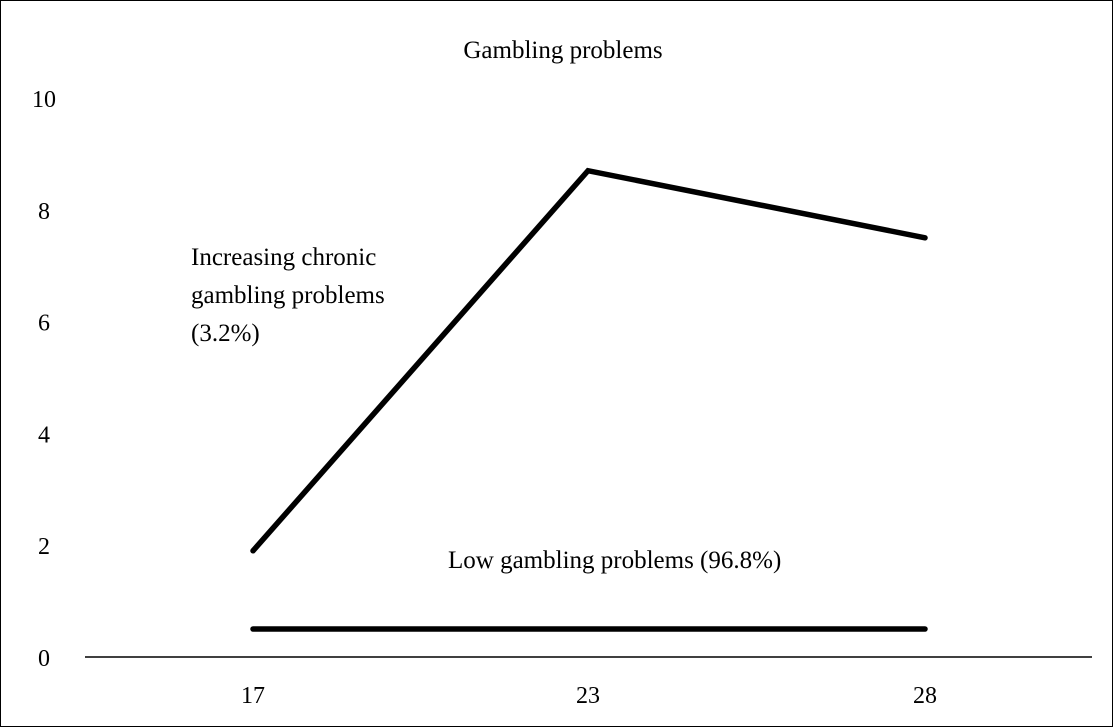 This screenshot has height=727, width=1113. What do you see at coordinates (44, 324) in the screenshot?
I see `y-tick-label: 6` at bounding box center [44, 324].